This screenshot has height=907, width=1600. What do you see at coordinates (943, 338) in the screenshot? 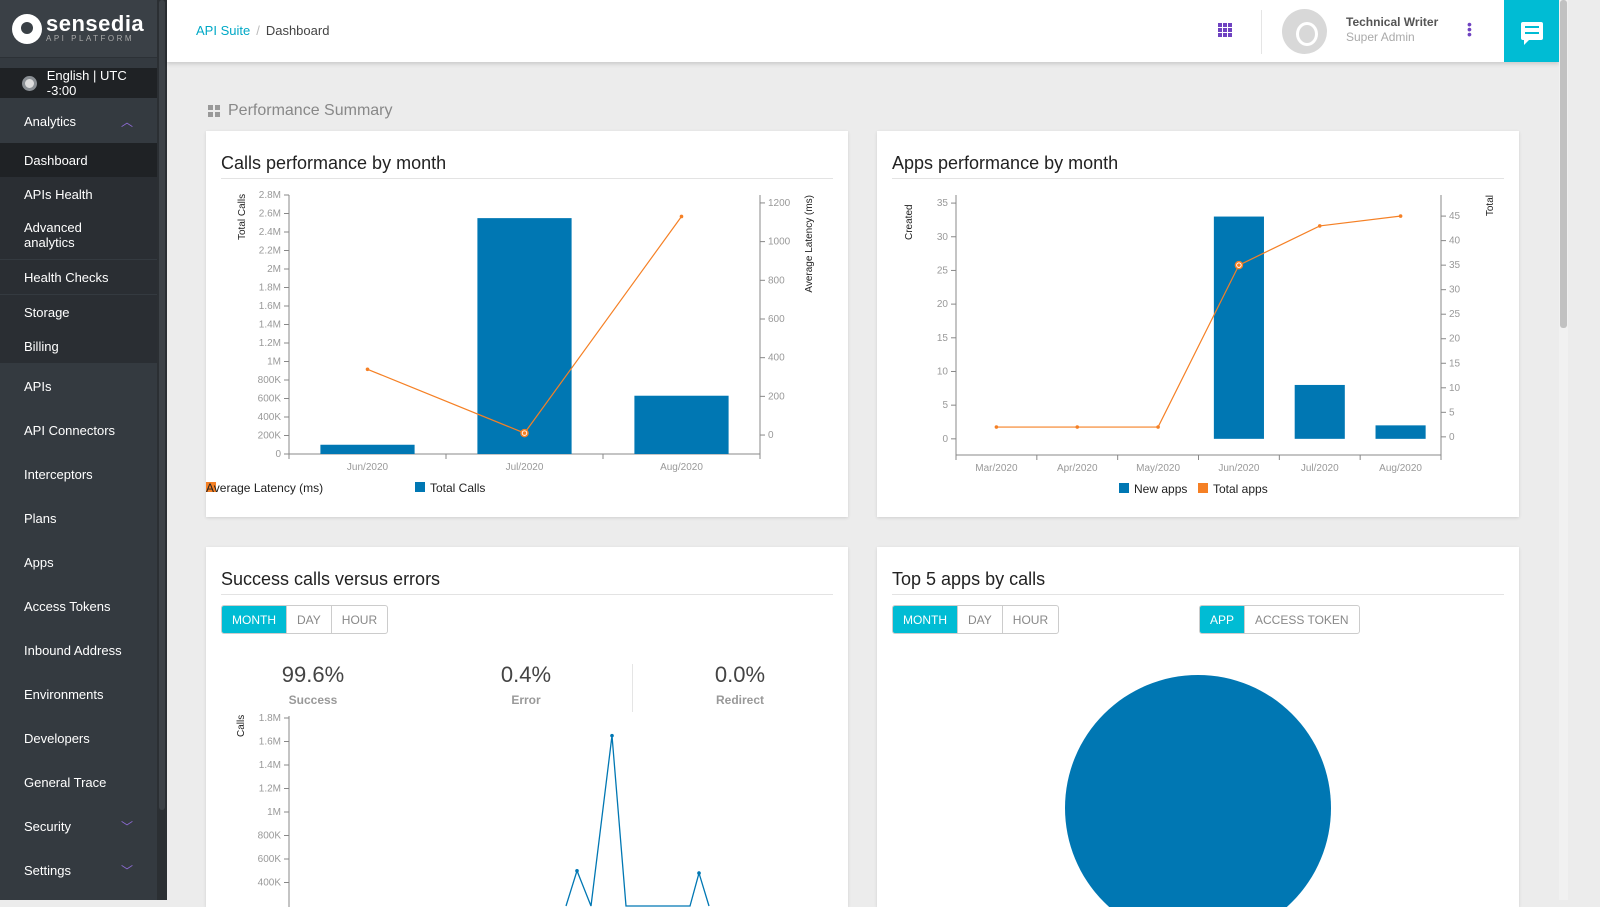
I see `y-tick-label: 15` at bounding box center [943, 338].